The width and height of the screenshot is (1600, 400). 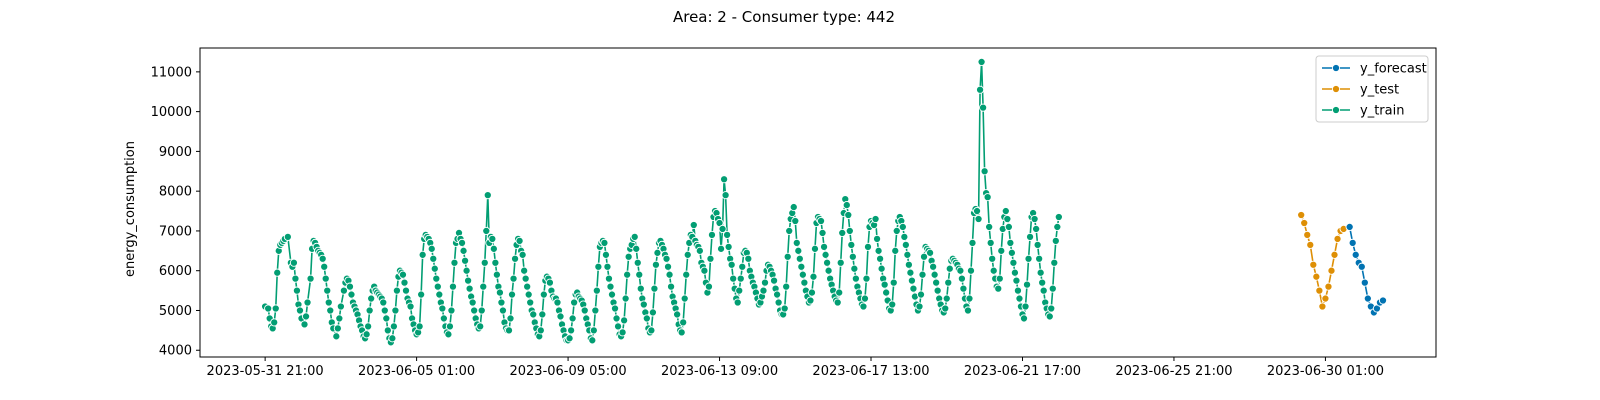 I want to click on legend-item-y-test: y_test, so click(x=1360, y=90).